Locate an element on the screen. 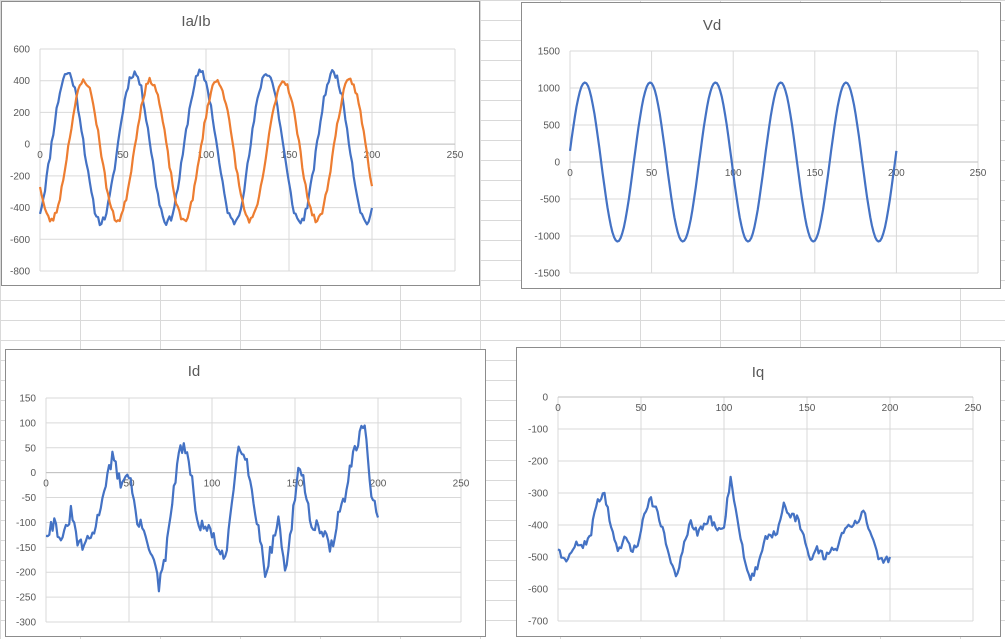  y-tick-label: 100 is located at coordinates (27, 423).